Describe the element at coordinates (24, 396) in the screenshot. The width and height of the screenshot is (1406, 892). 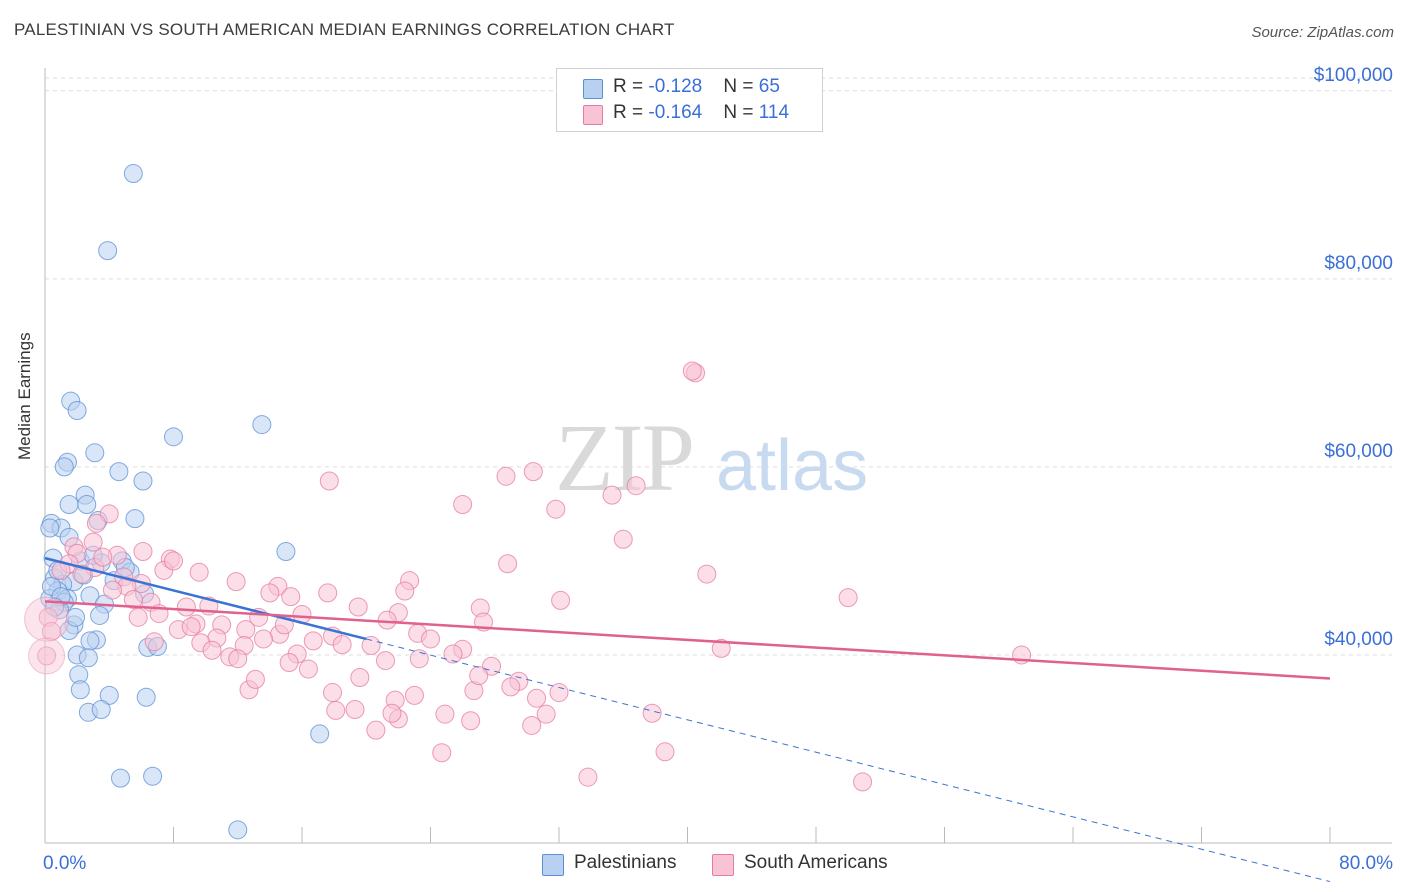
I see `y-axis-label: Median Earnings` at that location.